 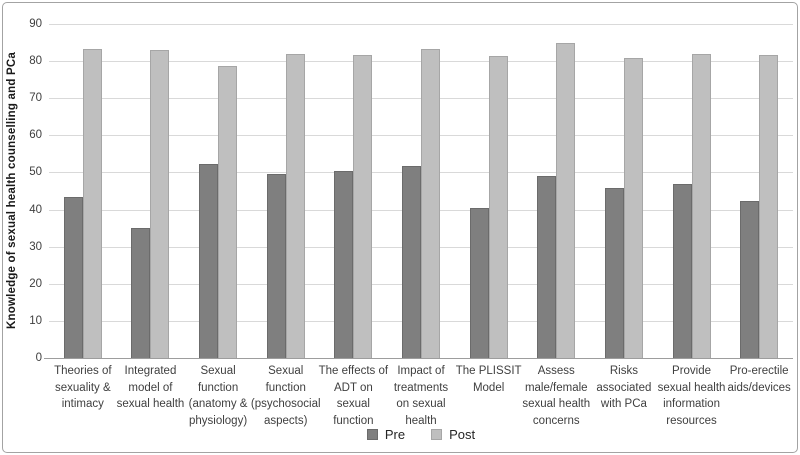 What do you see at coordinates (35, 135) in the screenshot?
I see `y-tick-label: 60` at bounding box center [35, 135].